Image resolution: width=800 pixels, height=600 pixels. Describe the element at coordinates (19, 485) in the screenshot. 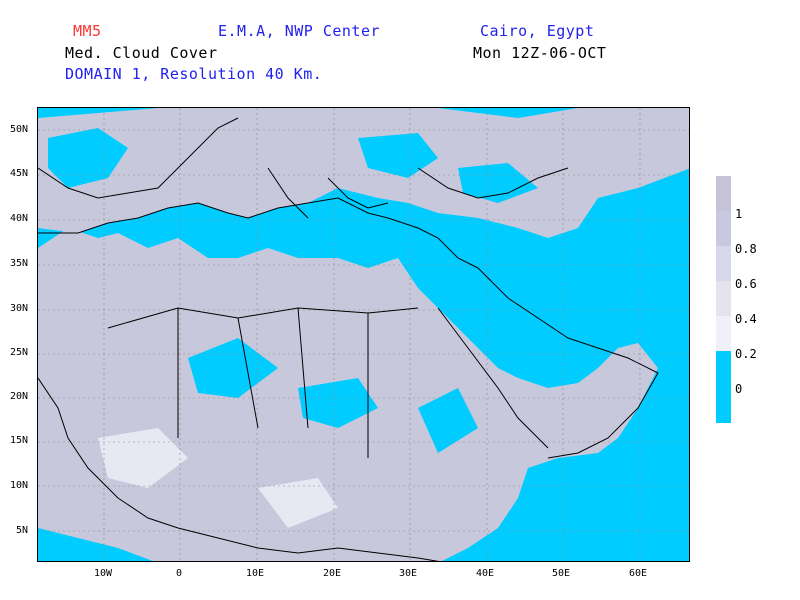

I see `lat-label-10n: 10N` at that location.